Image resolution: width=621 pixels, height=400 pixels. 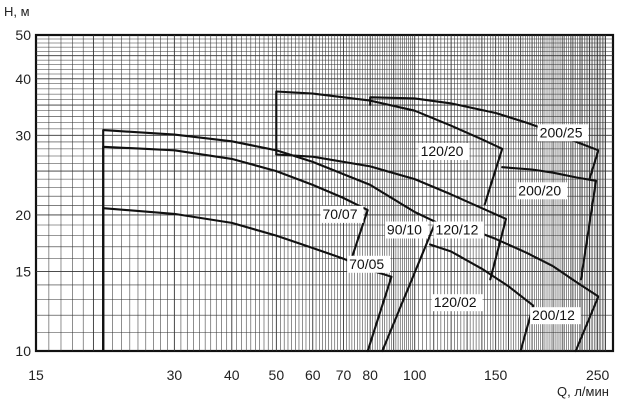 What do you see at coordinates (344, 375) in the screenshot?
I see `x-tick-label: 70` at bounding box center [344, 375].